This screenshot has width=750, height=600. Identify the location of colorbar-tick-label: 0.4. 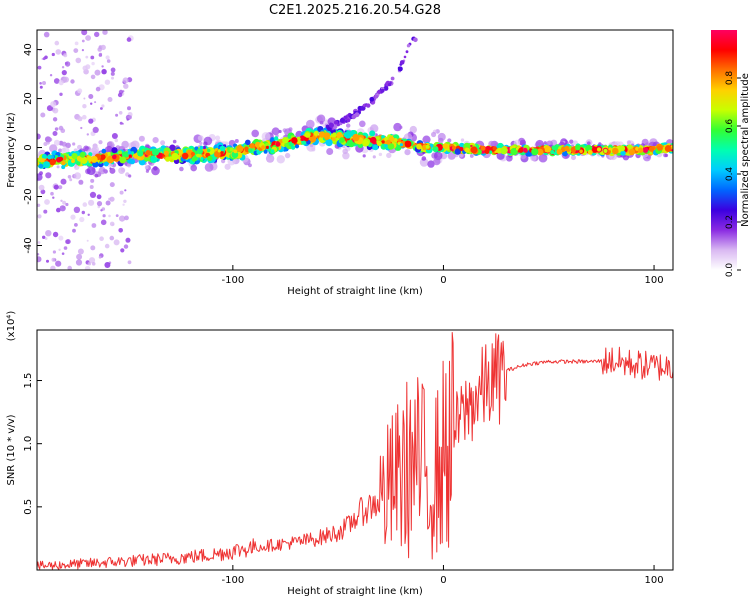
(730, 174).